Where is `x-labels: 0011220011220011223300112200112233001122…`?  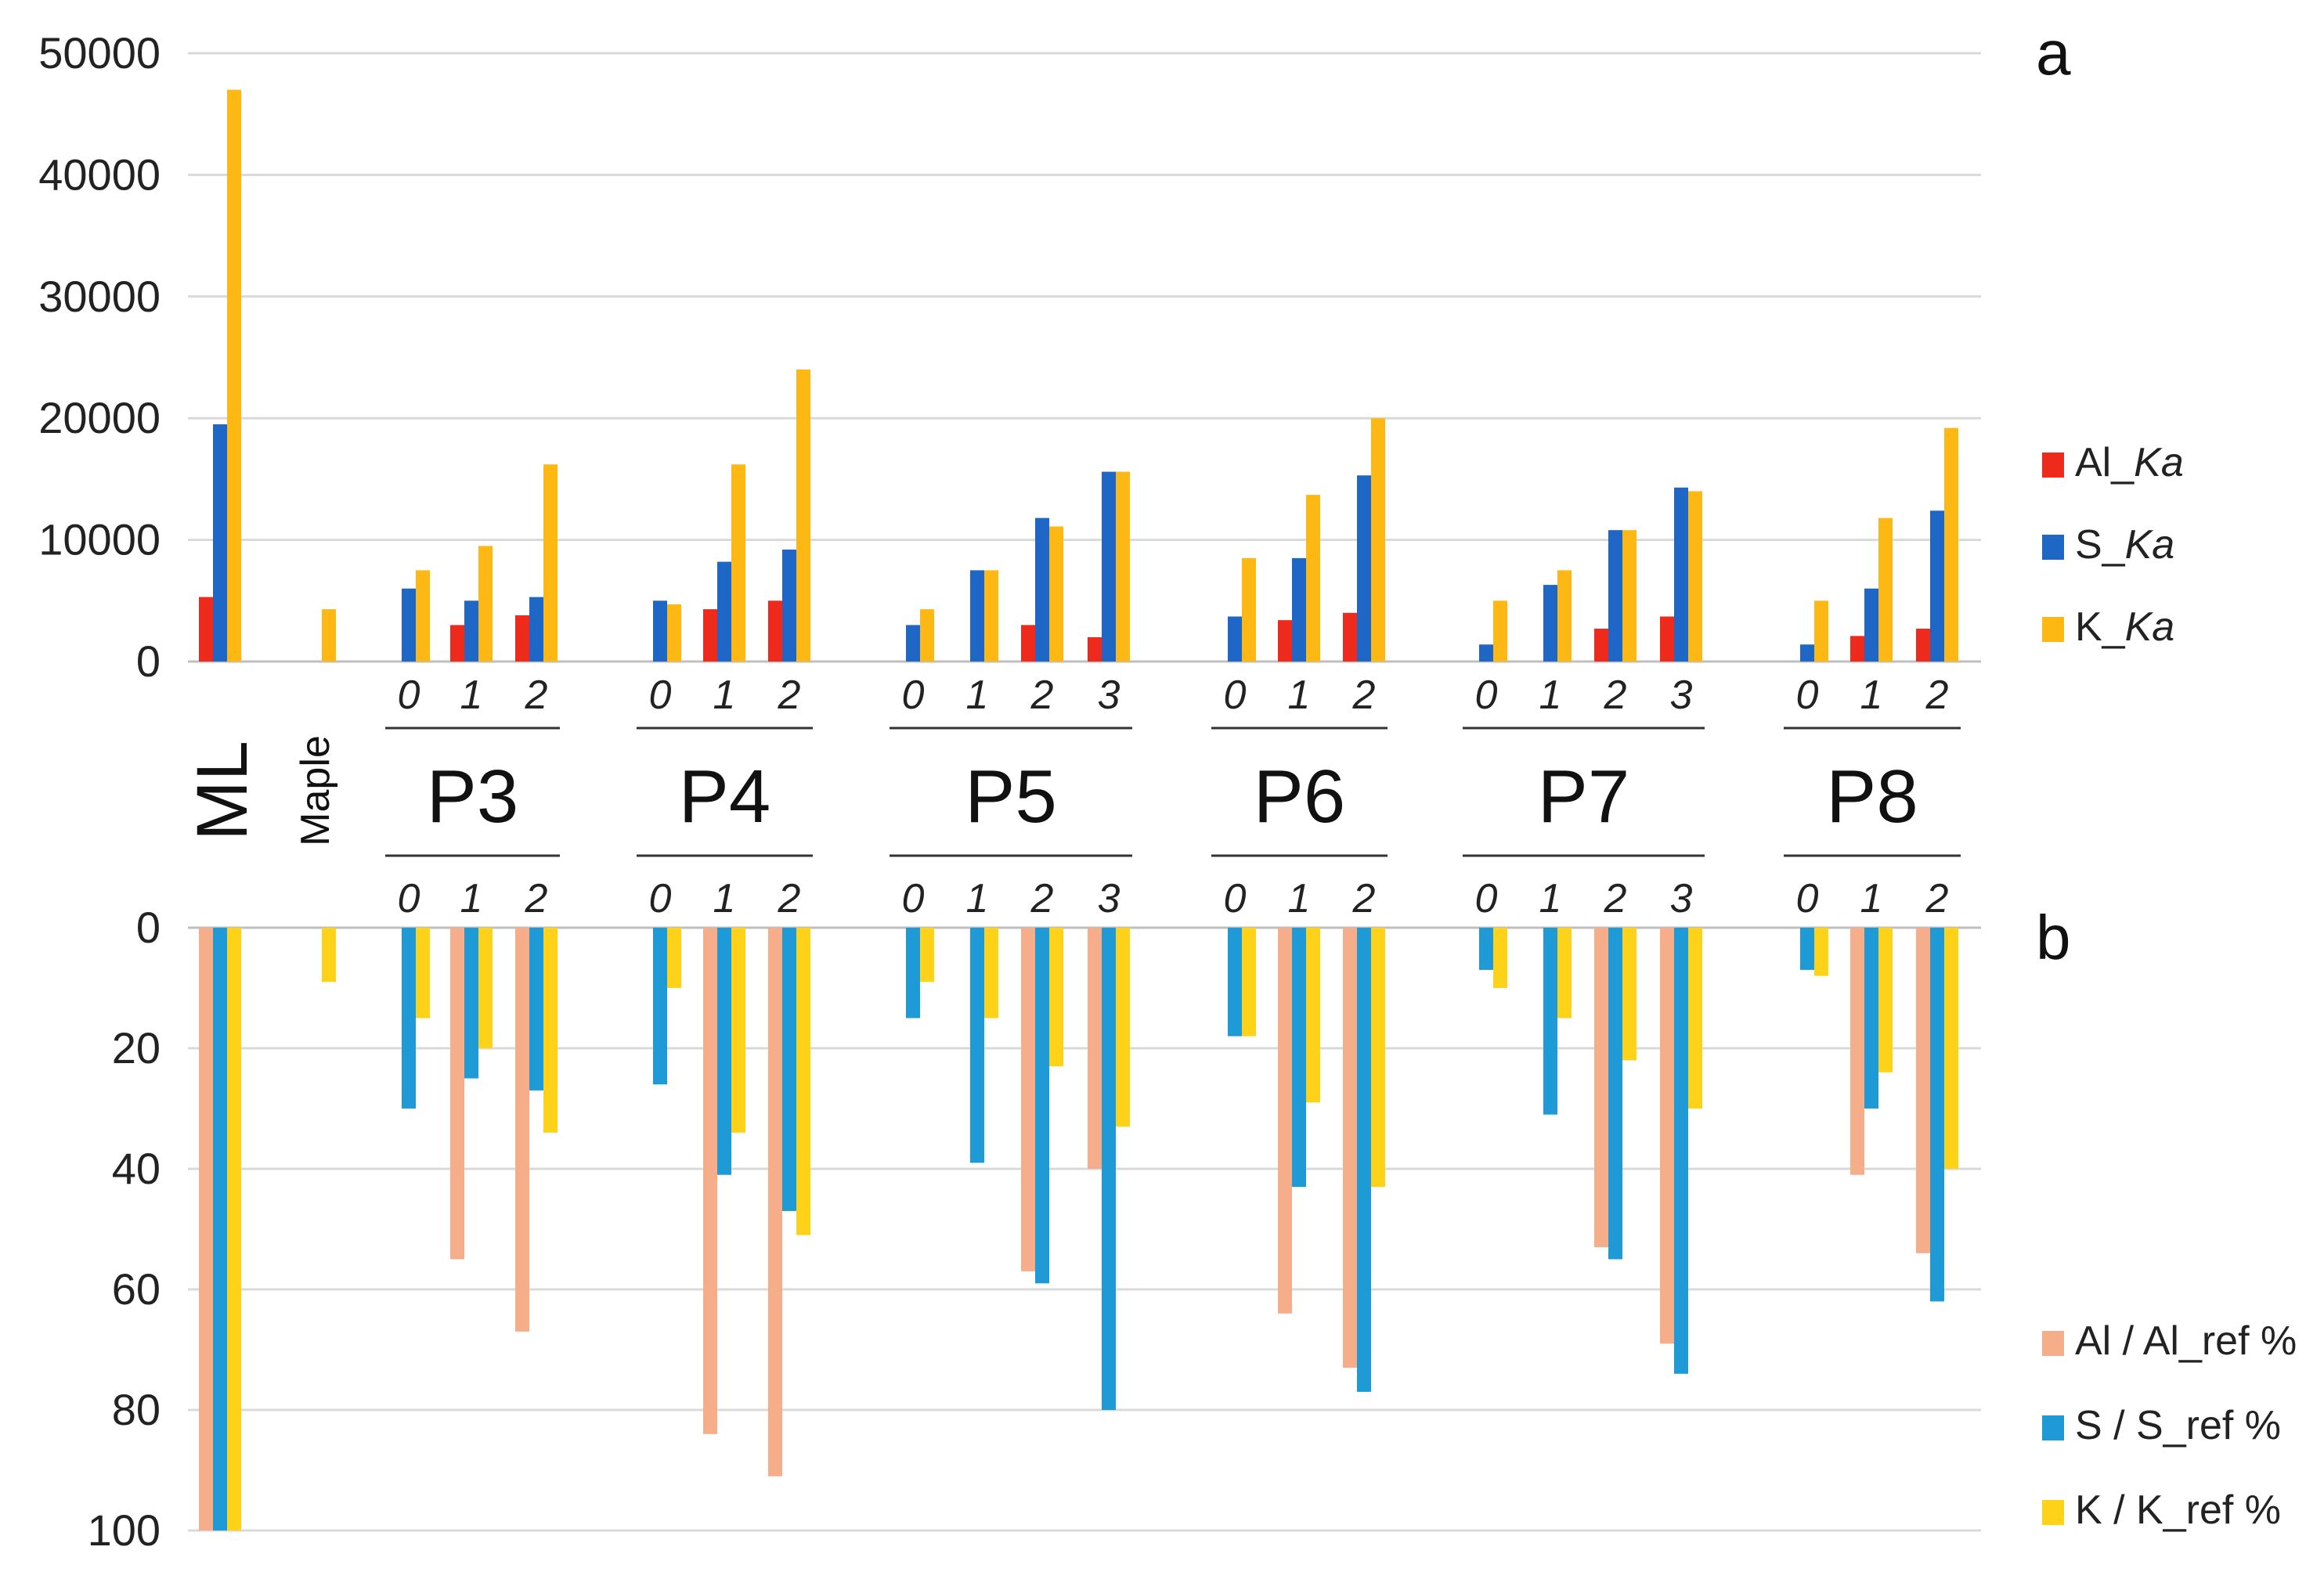
x-labels: 0011220011220011223300112200112233001122… is located at coordinates (1071, 796).